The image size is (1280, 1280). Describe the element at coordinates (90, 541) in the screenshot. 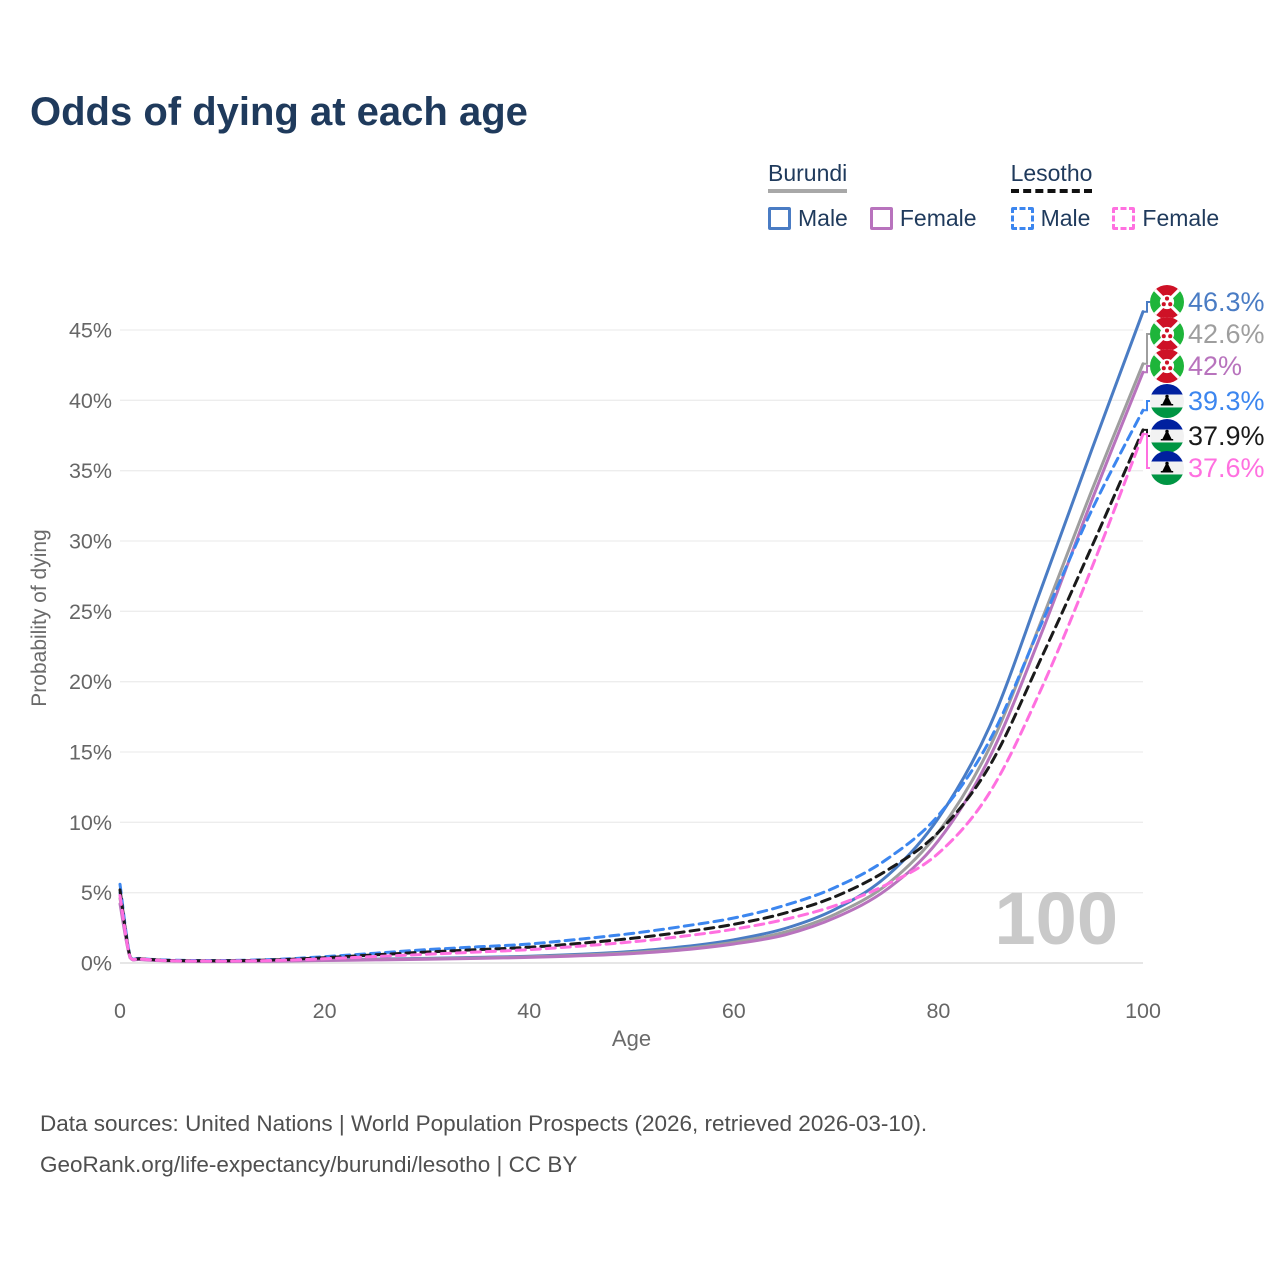

I see `y-tick-label: 30%` at that location.